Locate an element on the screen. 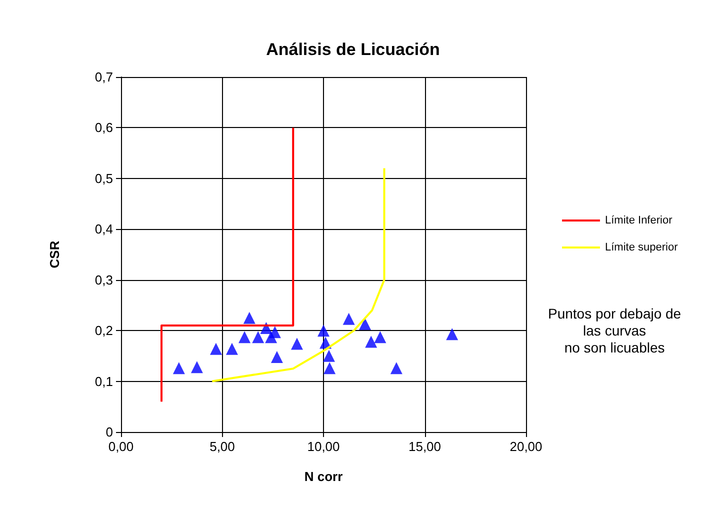 Image resolution: width=716 pixels, height=508 pixels. text: Puntos por debajo de las curvas no son licuables is located at coordinates (615, 331).